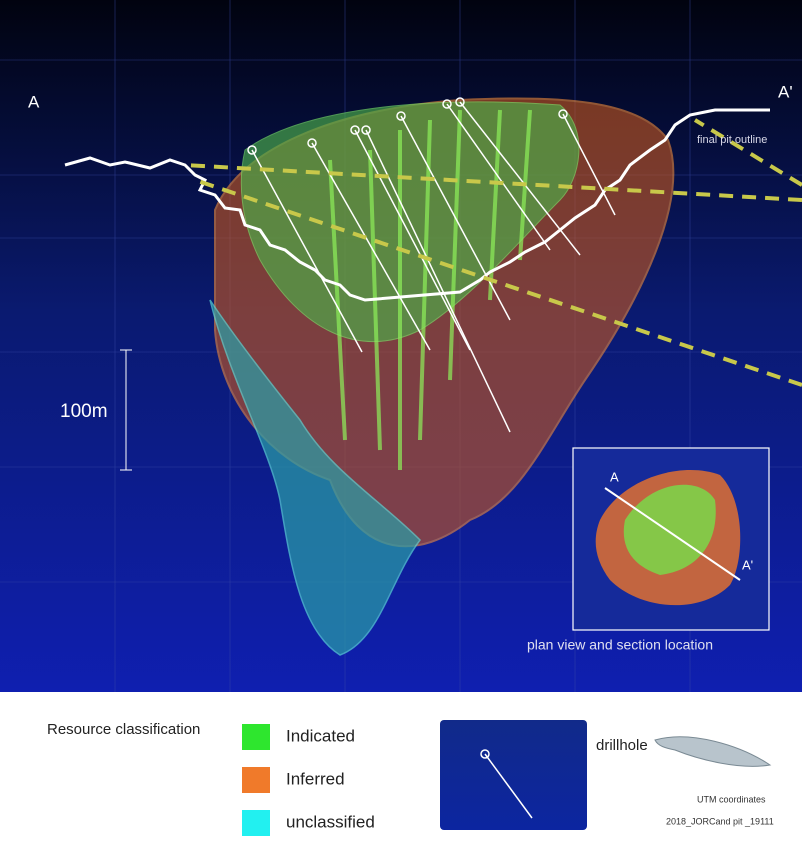  I want to click on scale-bar, so click(126, 410).